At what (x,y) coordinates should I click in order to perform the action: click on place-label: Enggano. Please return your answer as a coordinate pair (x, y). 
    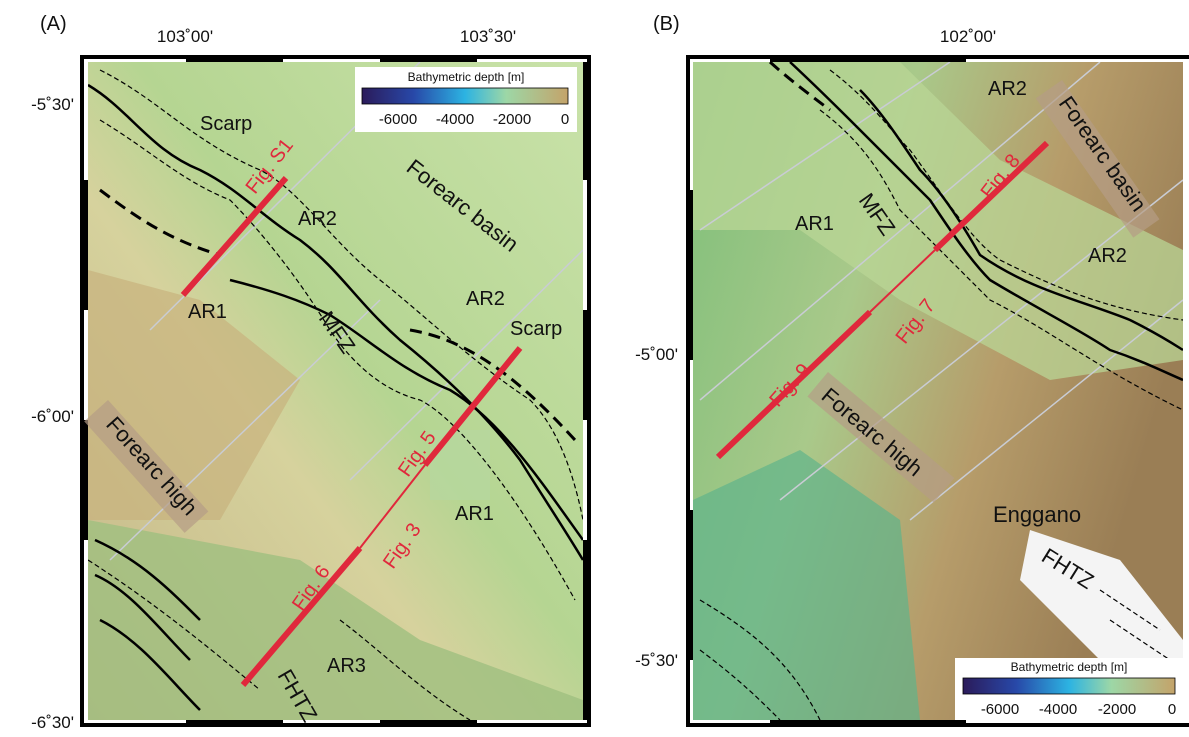
    Looking at the image, I should click on (1037, 514).